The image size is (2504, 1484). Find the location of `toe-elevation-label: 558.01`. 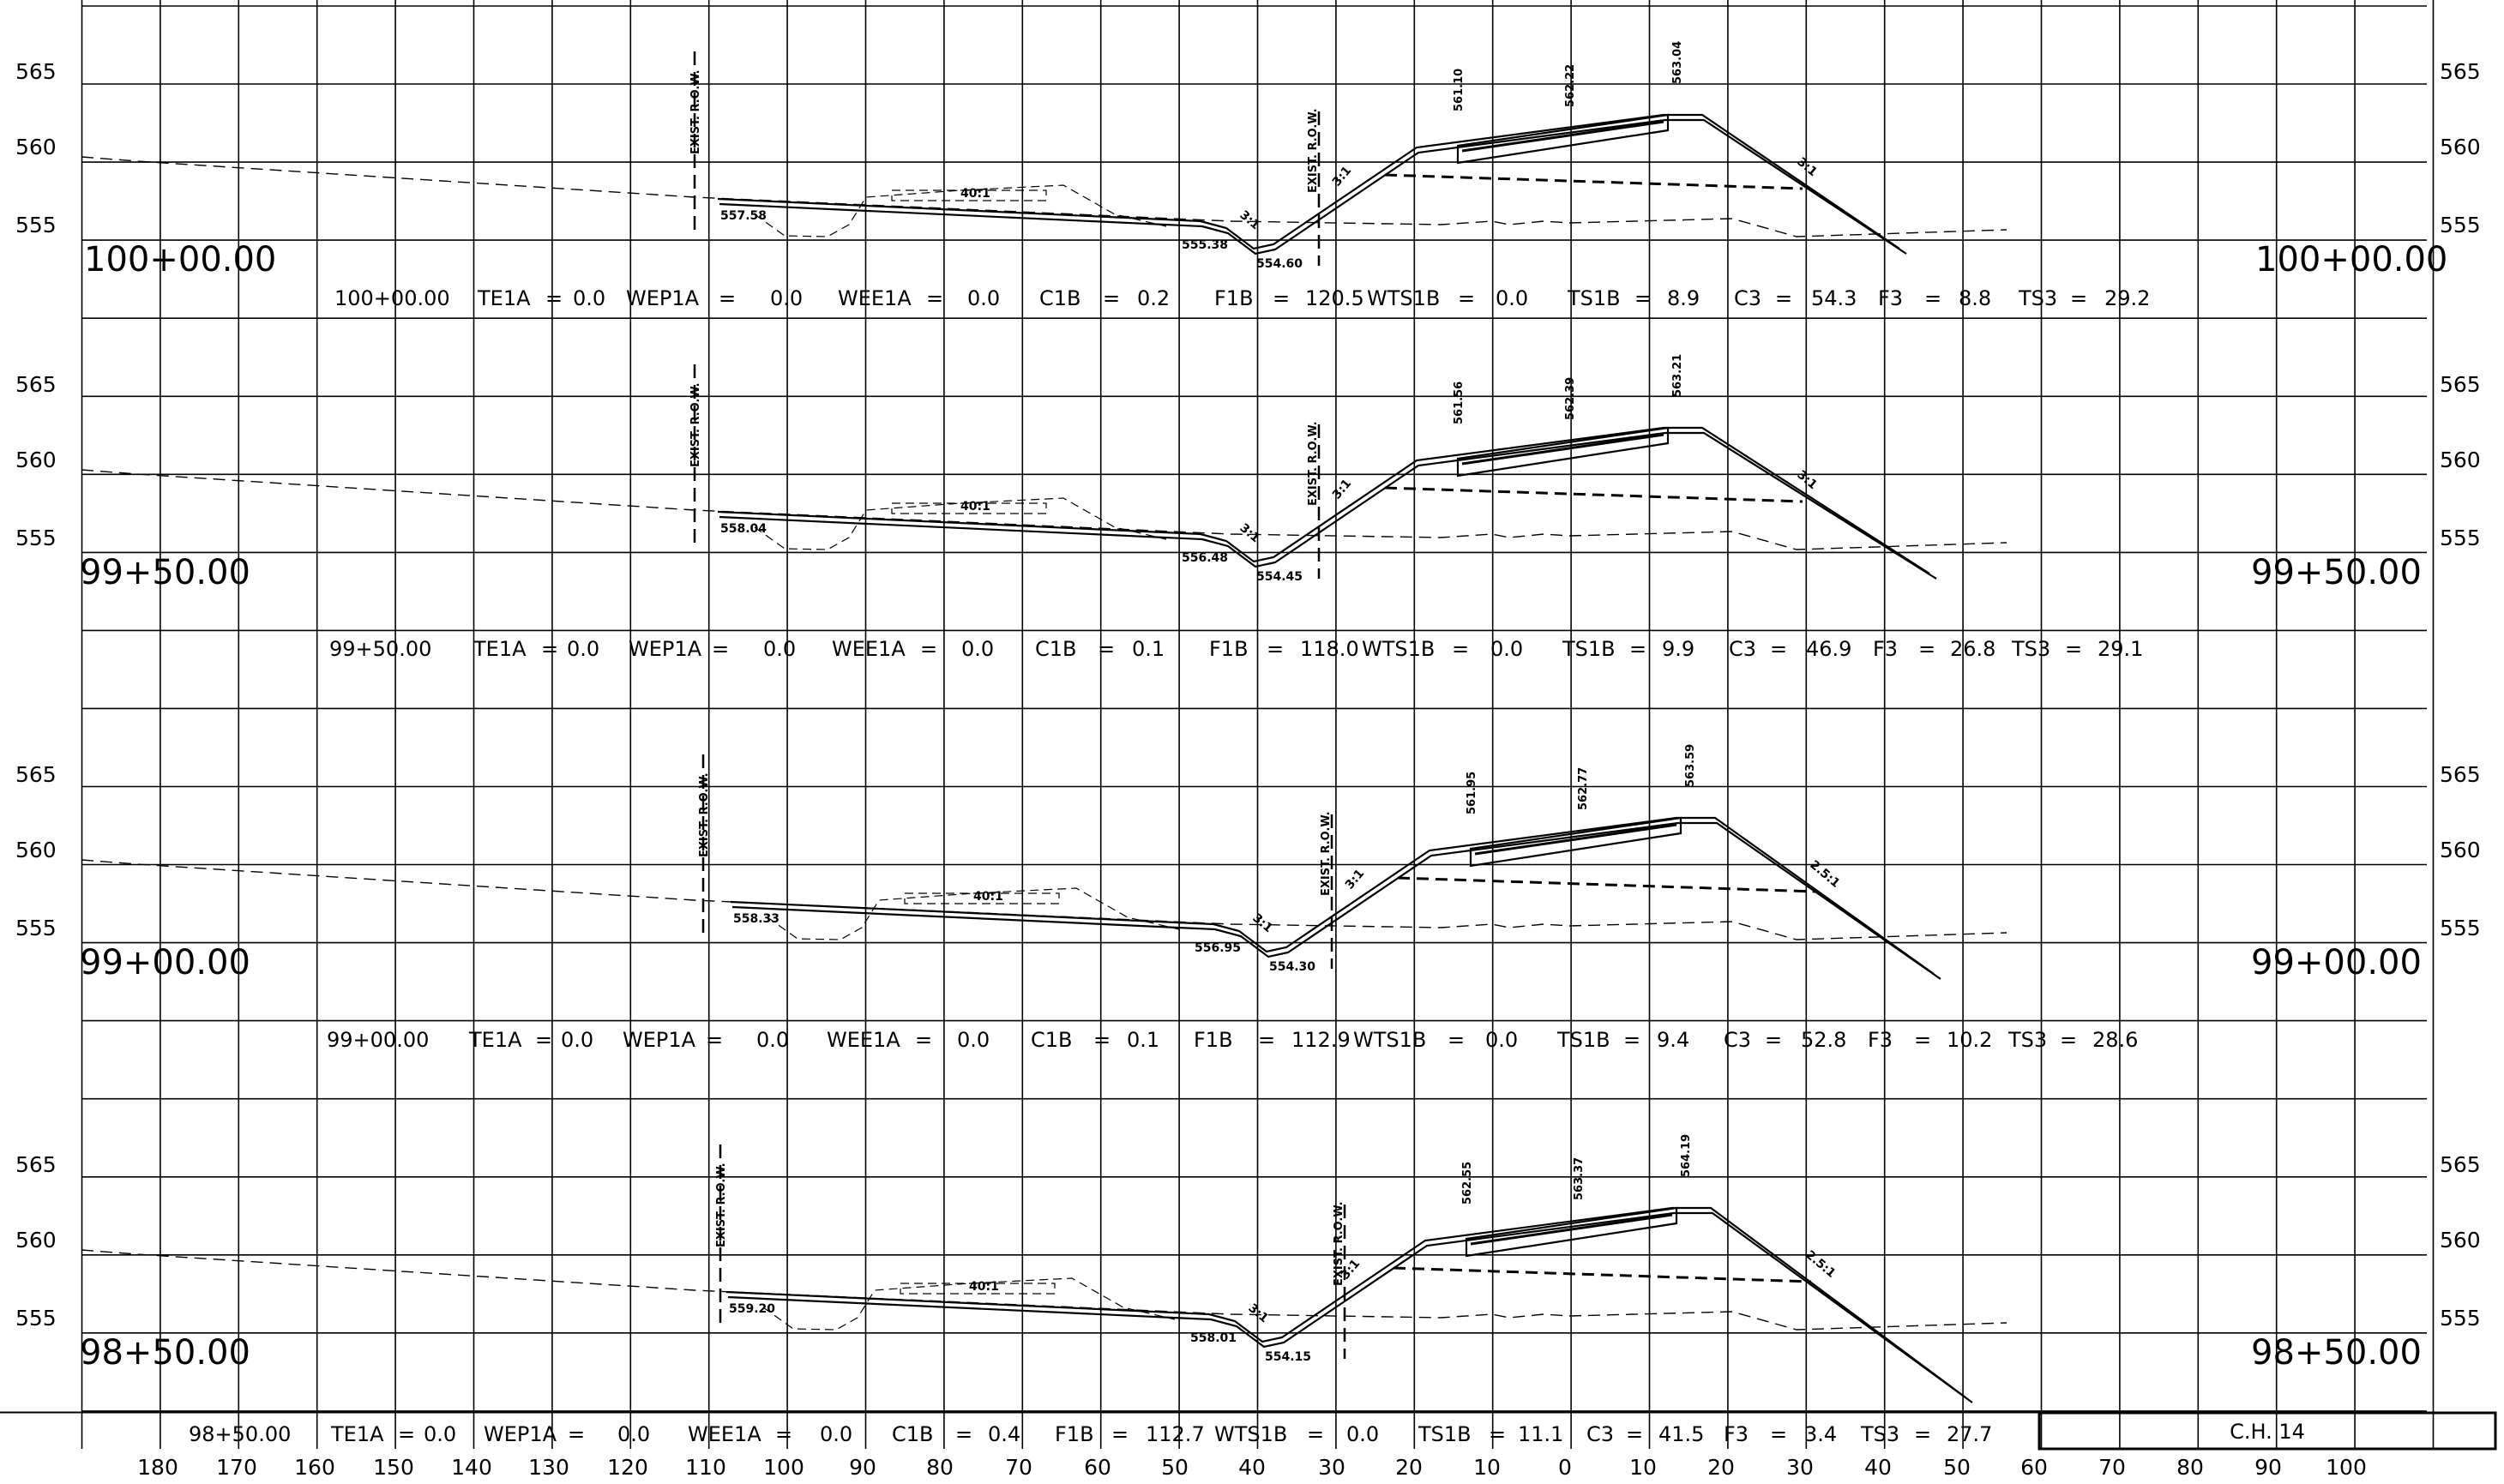

toe-elevation-label: 558.01 is located at coordinates (1213, 1338).